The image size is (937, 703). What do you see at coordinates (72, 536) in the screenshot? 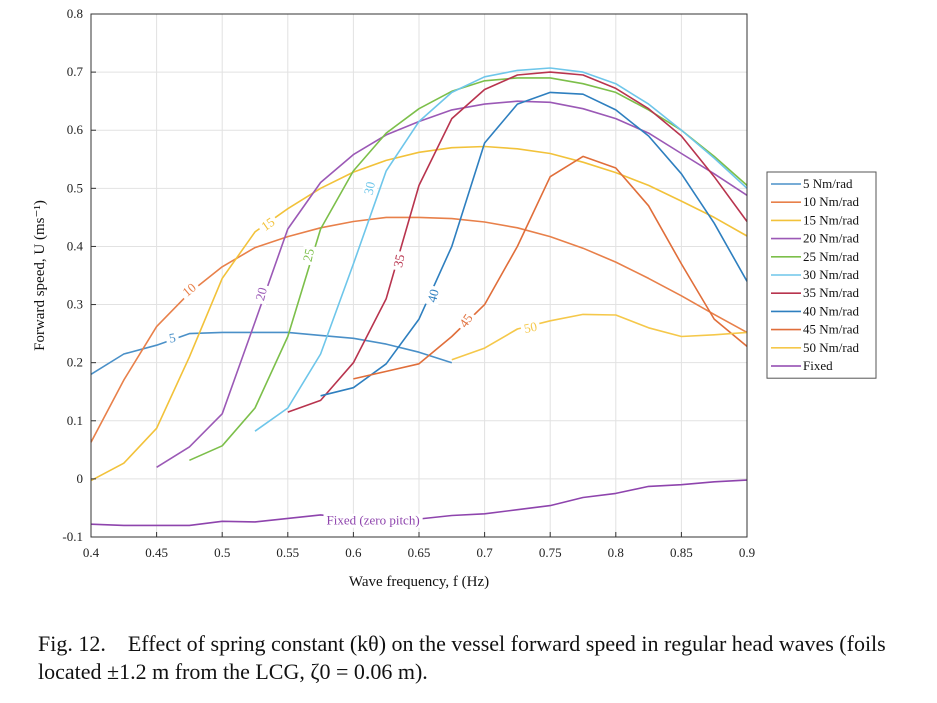
I see `y-tick-label: -0.1` at bounding box center [72, 536].